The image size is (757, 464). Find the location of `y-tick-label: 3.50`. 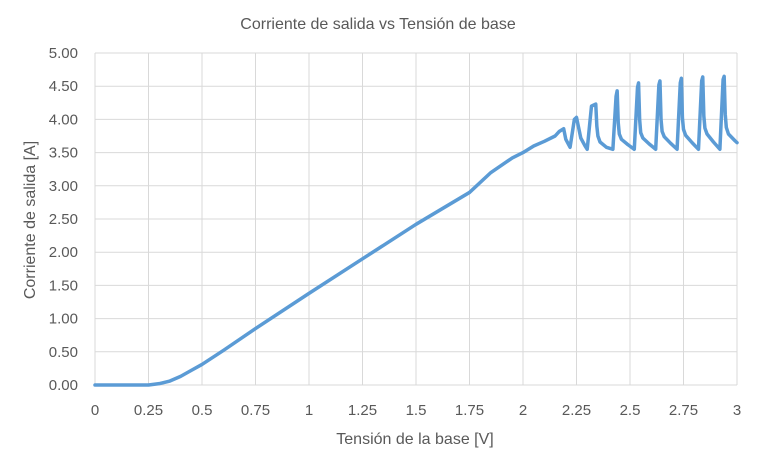

y-tick-label: 3.50 is located at coordinates (63, 153).